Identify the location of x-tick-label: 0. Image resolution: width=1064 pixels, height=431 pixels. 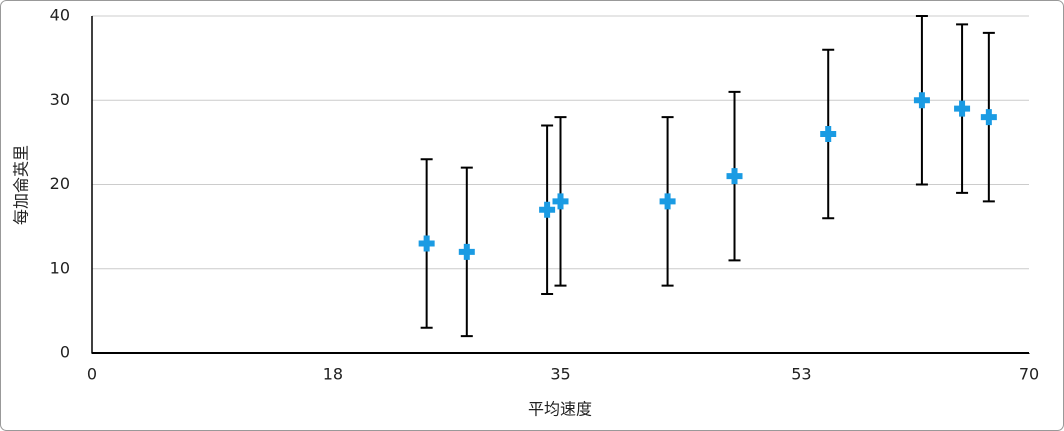
(92, 374).